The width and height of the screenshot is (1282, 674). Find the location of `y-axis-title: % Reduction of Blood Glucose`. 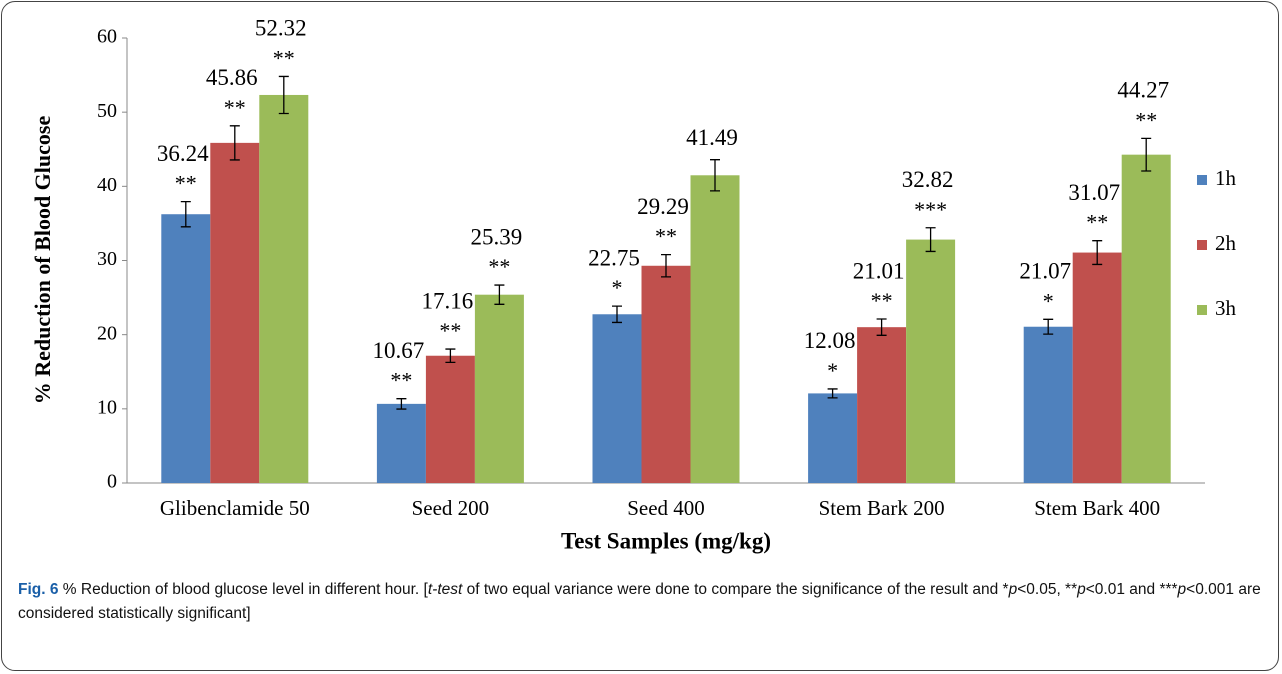

y-axis-title: % Reduction of Blood Glucose is located at coordinates (42, 260).